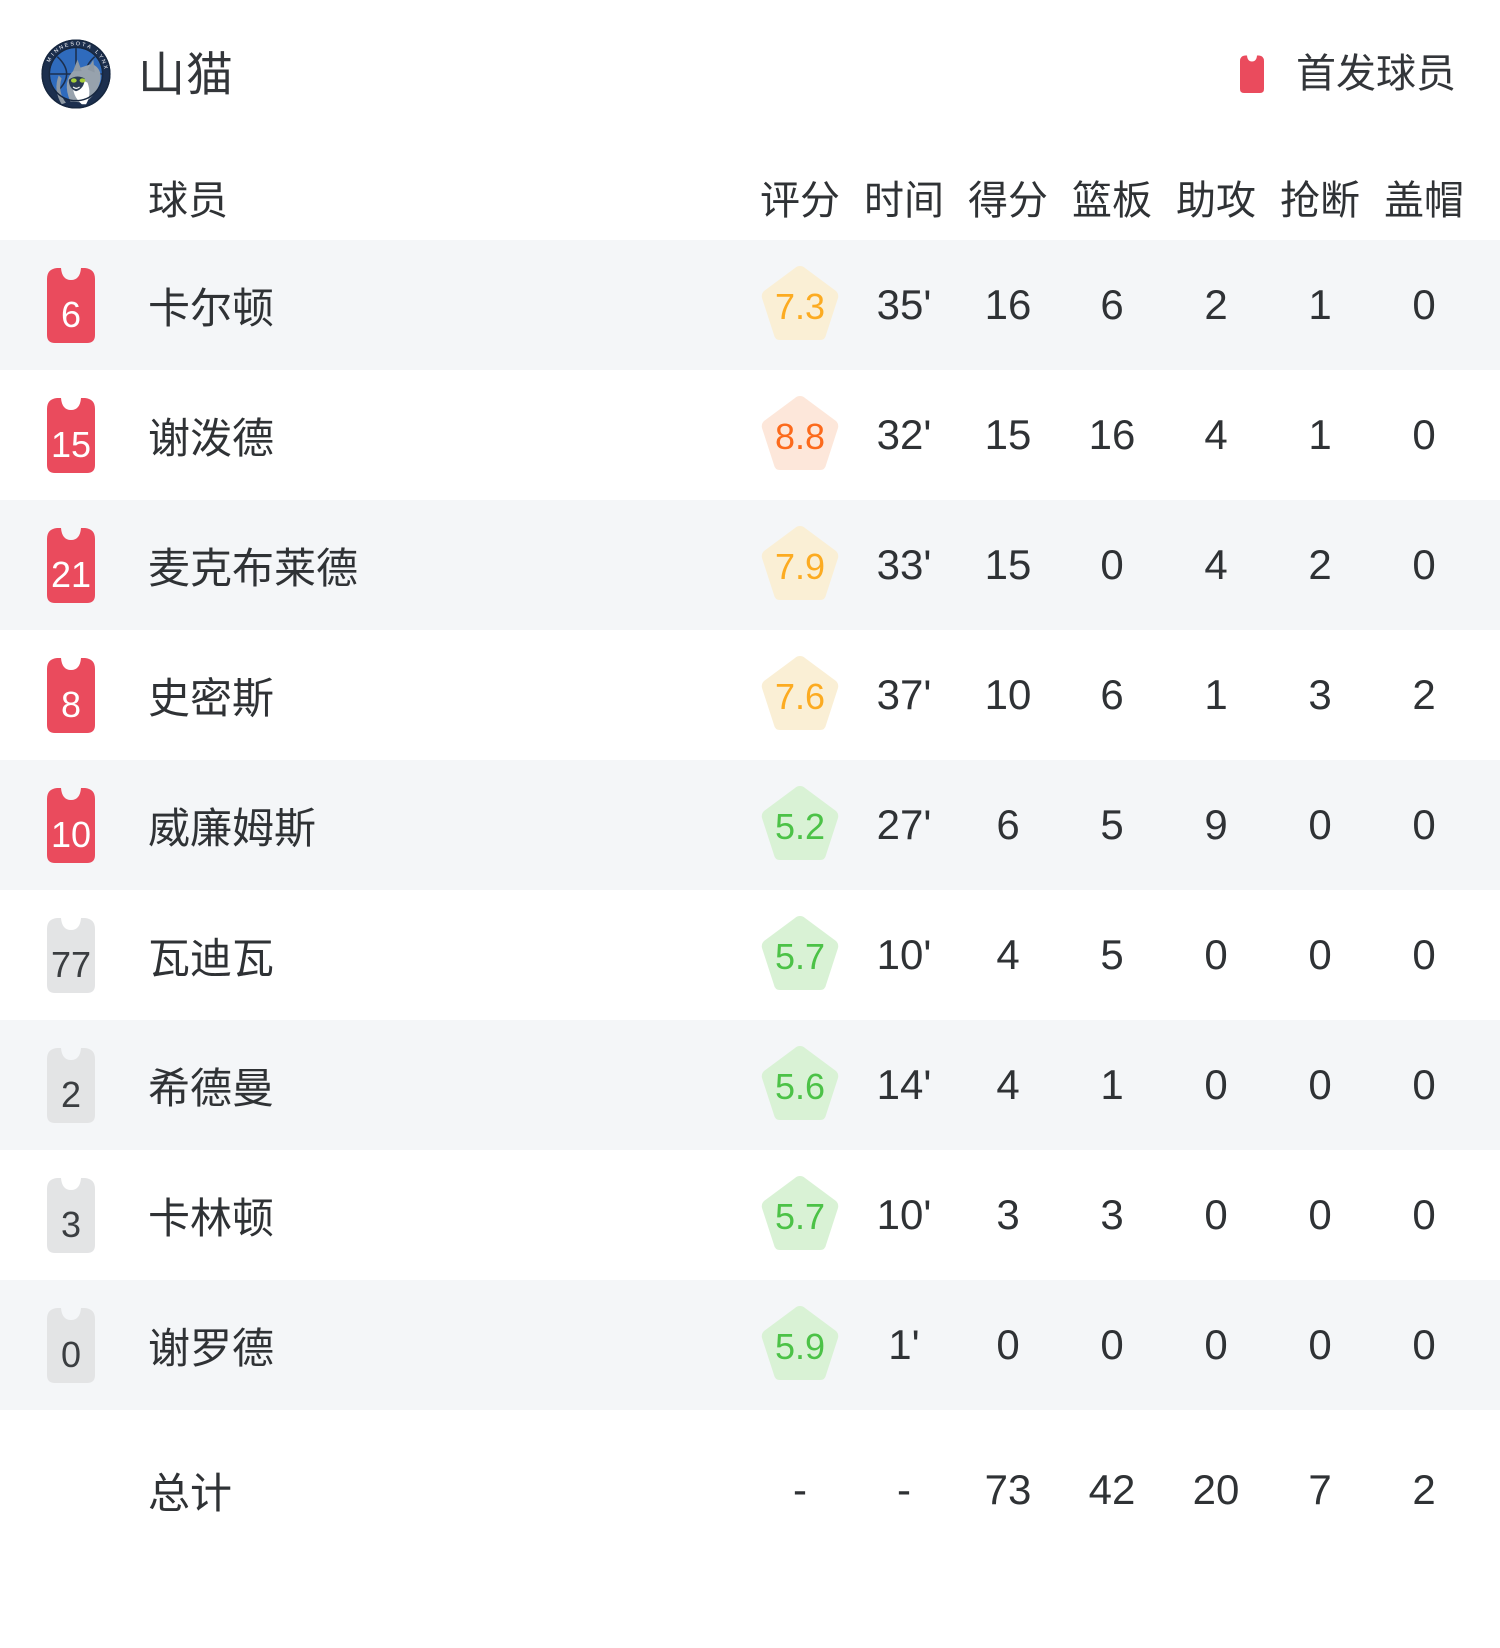 This screenshot has height=1648, width=1500. I want to click on player-rating-cell: 5.9, so click(800, 1345).